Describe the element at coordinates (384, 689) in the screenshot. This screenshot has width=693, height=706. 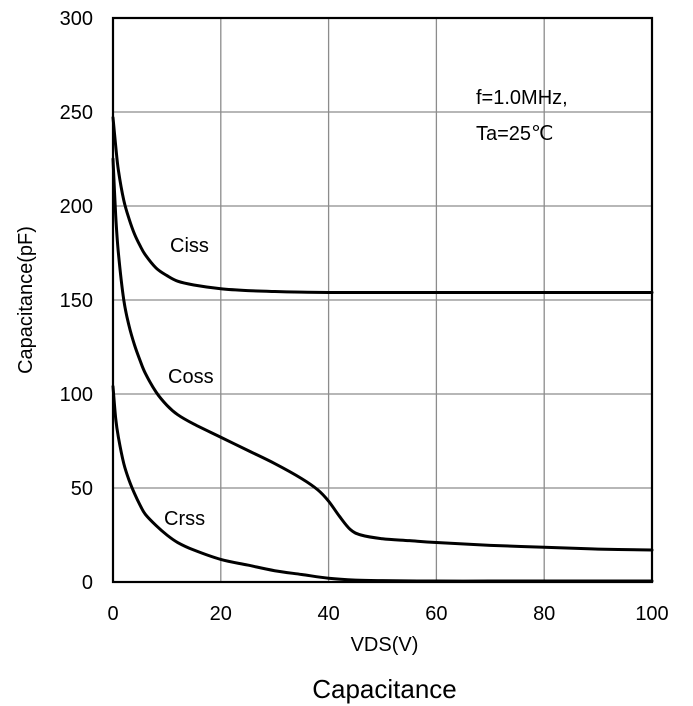
I see `chart-title: Capacitance` at that location.